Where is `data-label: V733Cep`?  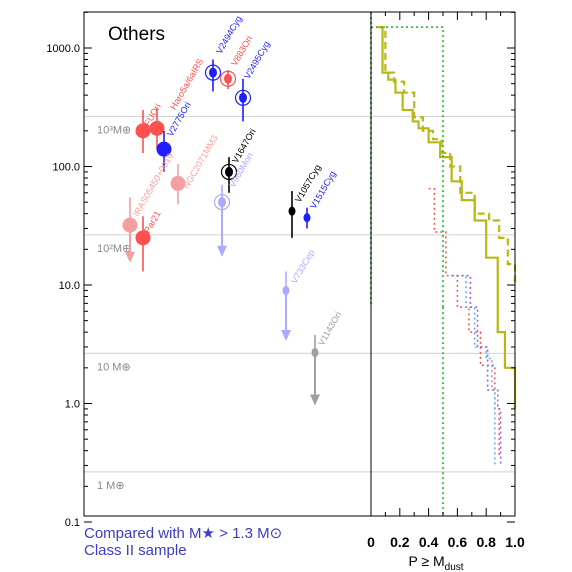
data-label: V733Cep is located at coordinates (302, 267).